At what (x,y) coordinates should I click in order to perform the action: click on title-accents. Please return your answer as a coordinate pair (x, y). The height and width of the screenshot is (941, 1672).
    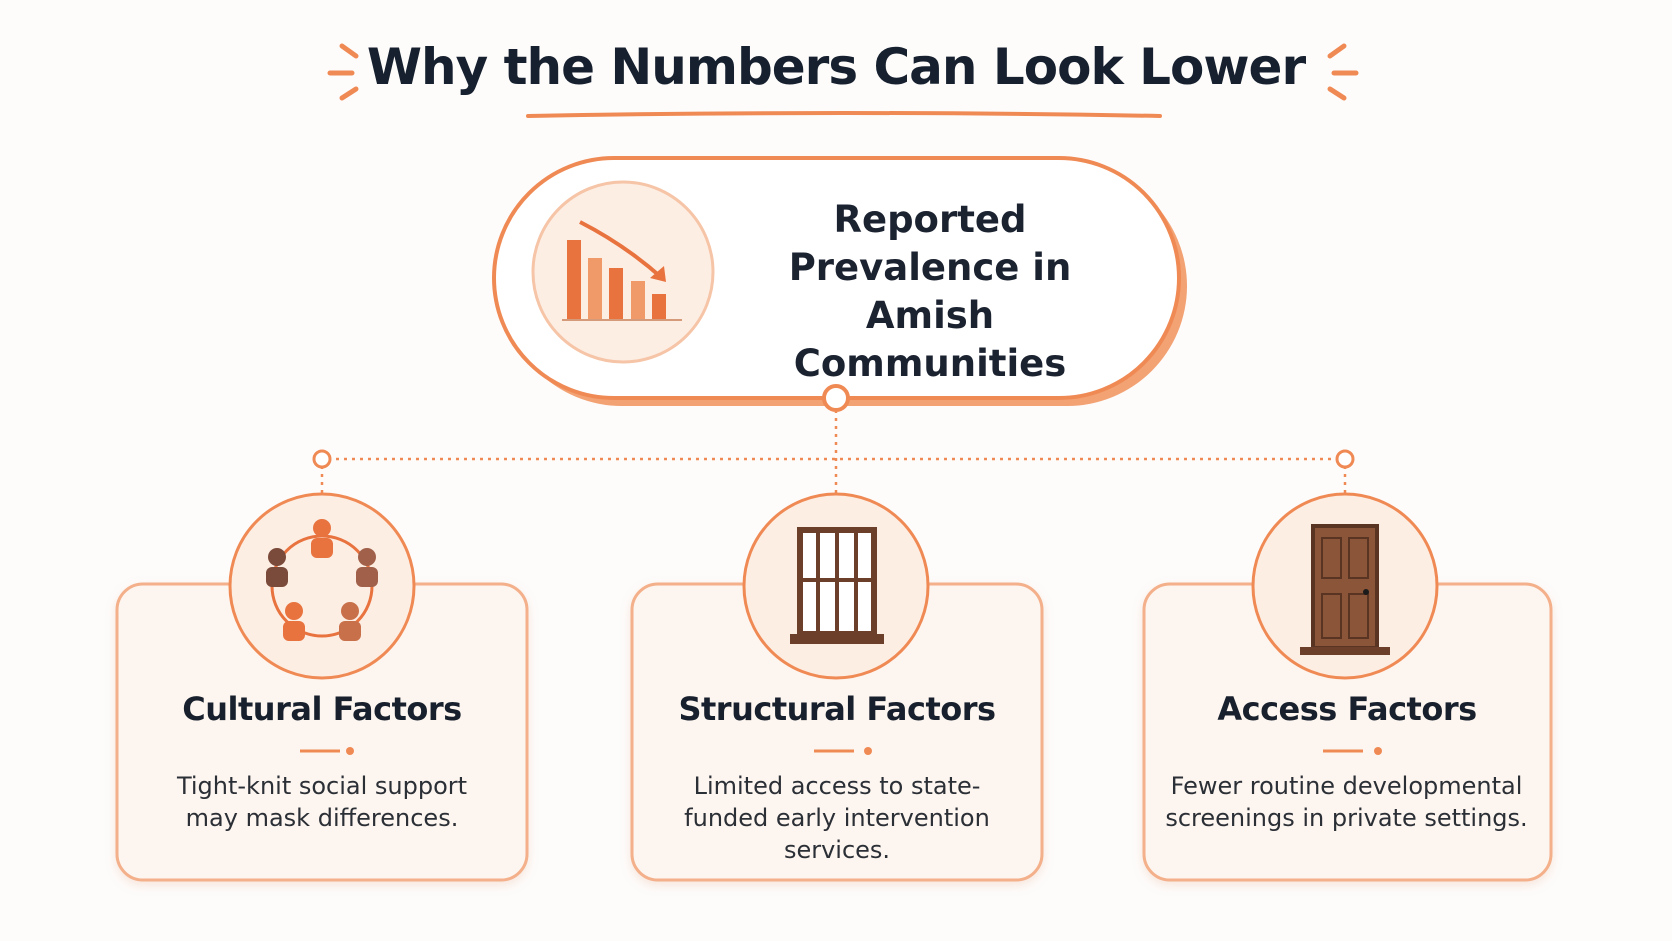
    Looking at the image, I should click on (843, 72).